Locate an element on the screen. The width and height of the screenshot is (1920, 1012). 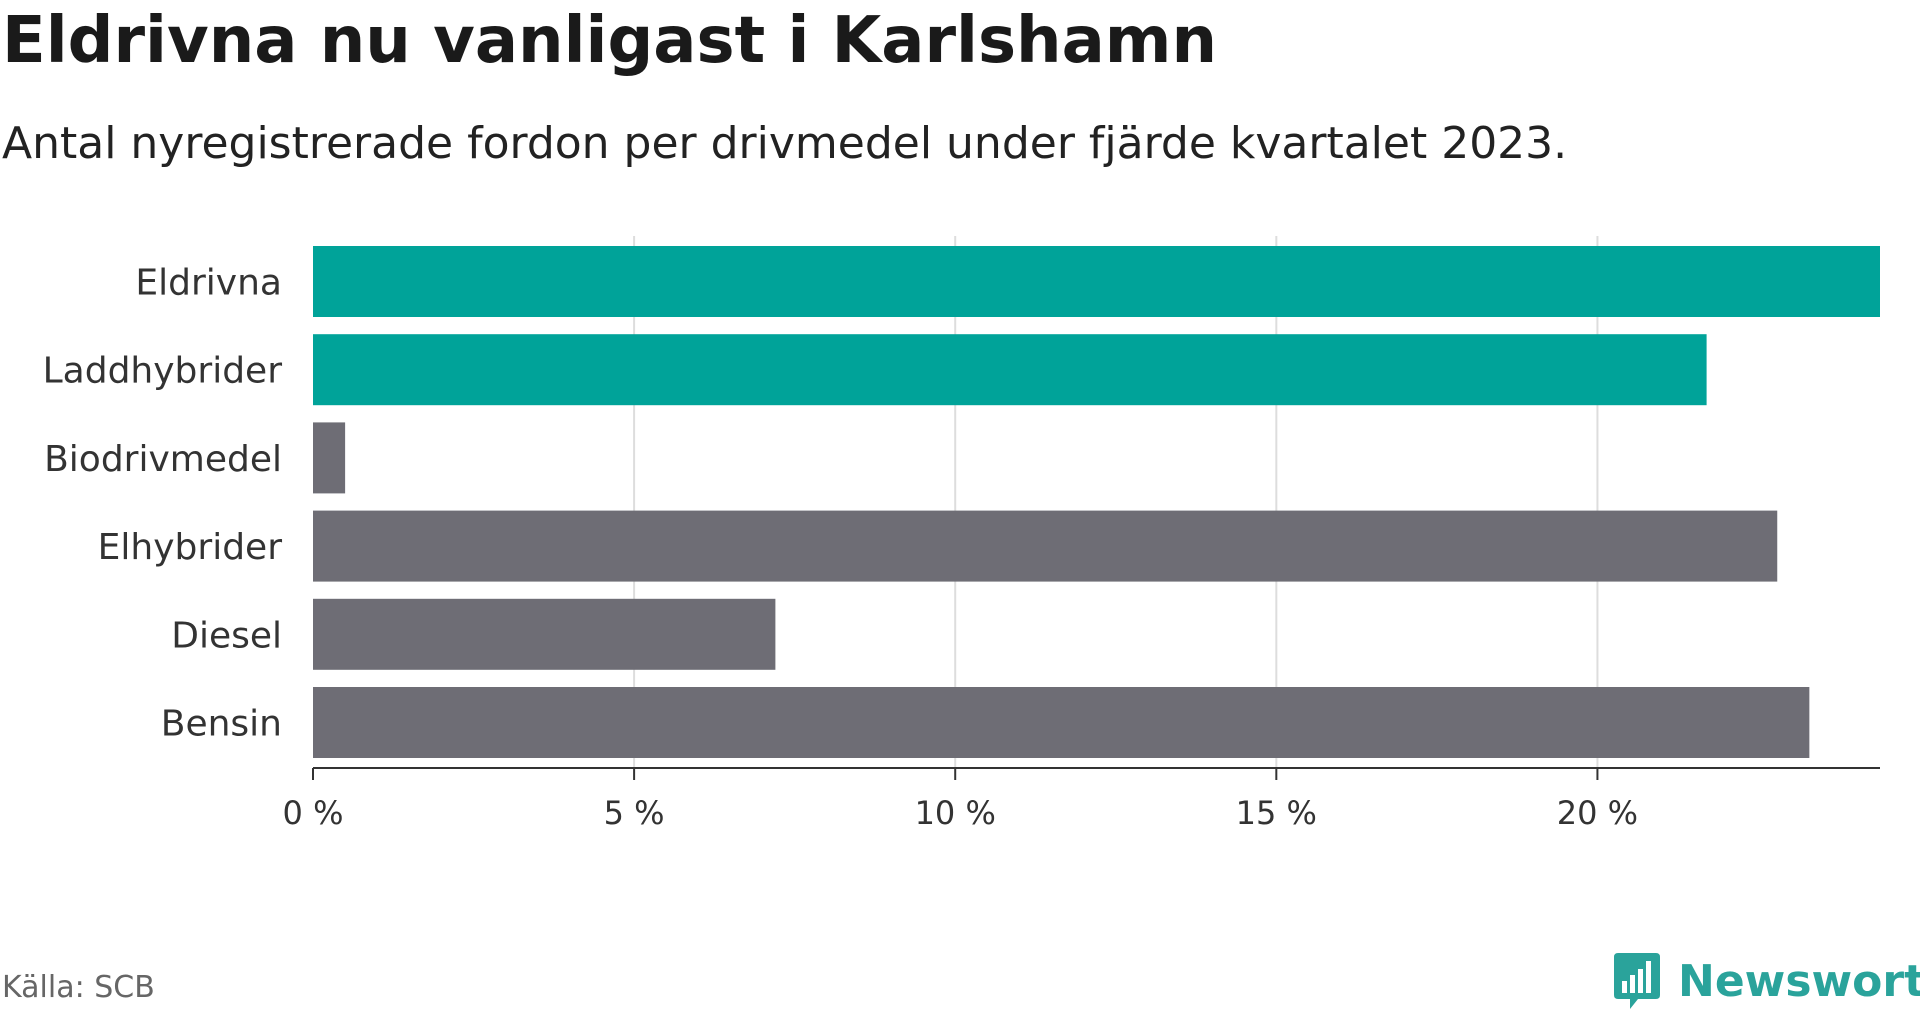
x-tick-label: 15 % is located at coordinates (1276, 813).